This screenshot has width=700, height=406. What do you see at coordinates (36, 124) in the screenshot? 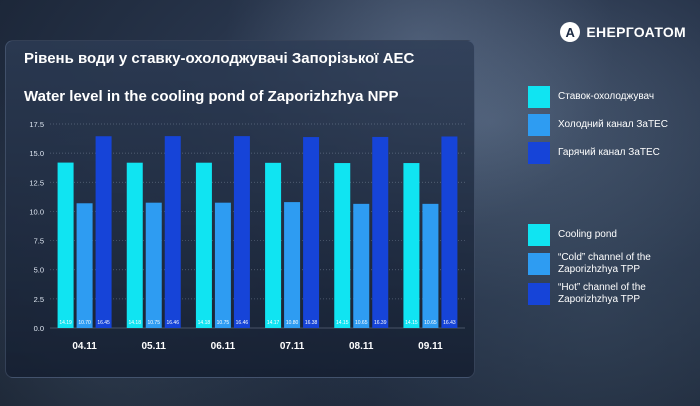
I see `y-tick-label: 17.5` at bounding box center [36, 124].